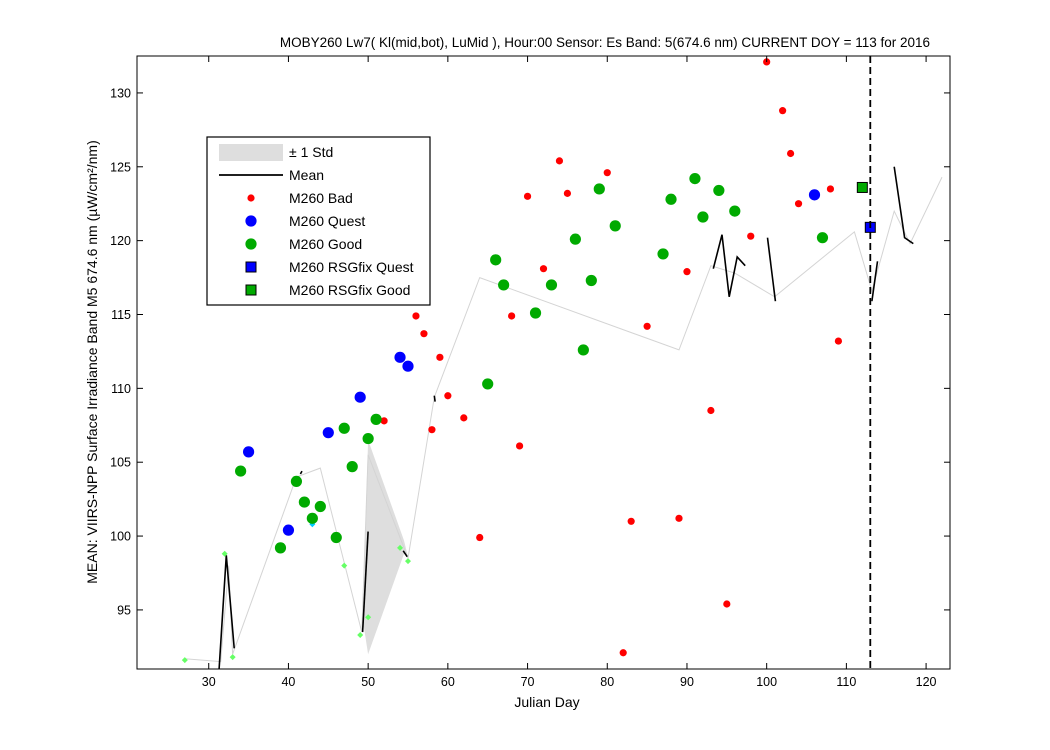  I want to click on legend-box, so click(318, 221).